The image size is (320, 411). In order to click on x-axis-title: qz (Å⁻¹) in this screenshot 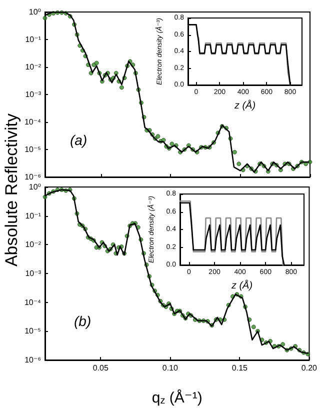, I will do `click(177, 397)`.